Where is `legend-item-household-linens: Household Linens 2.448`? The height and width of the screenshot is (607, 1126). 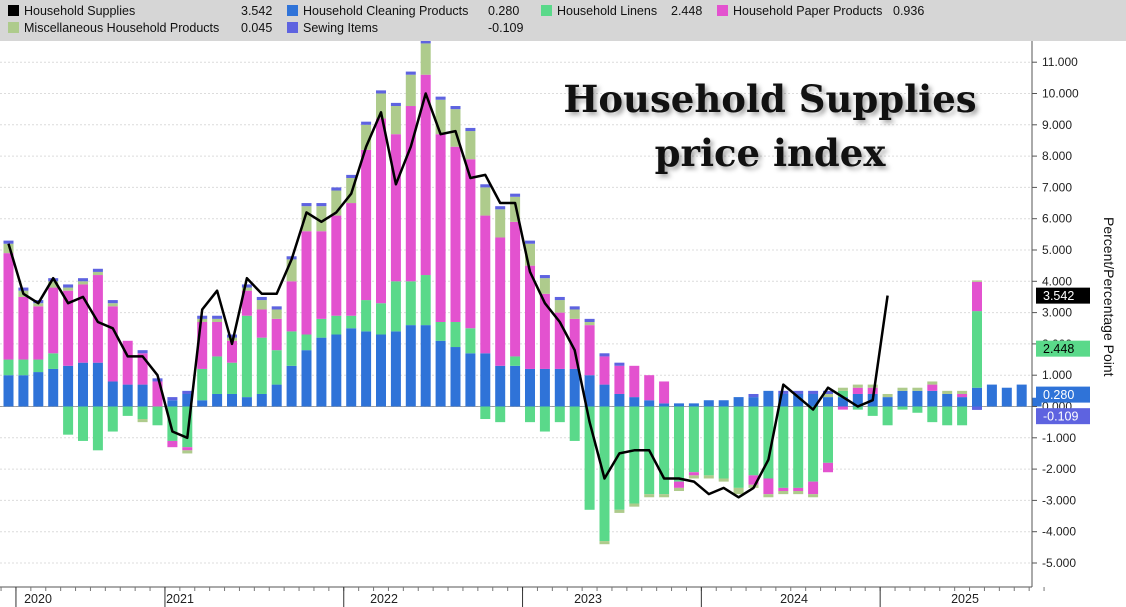
legend-item-household-linens: Household Linens 2.448 is located at coordinates (621, 11).